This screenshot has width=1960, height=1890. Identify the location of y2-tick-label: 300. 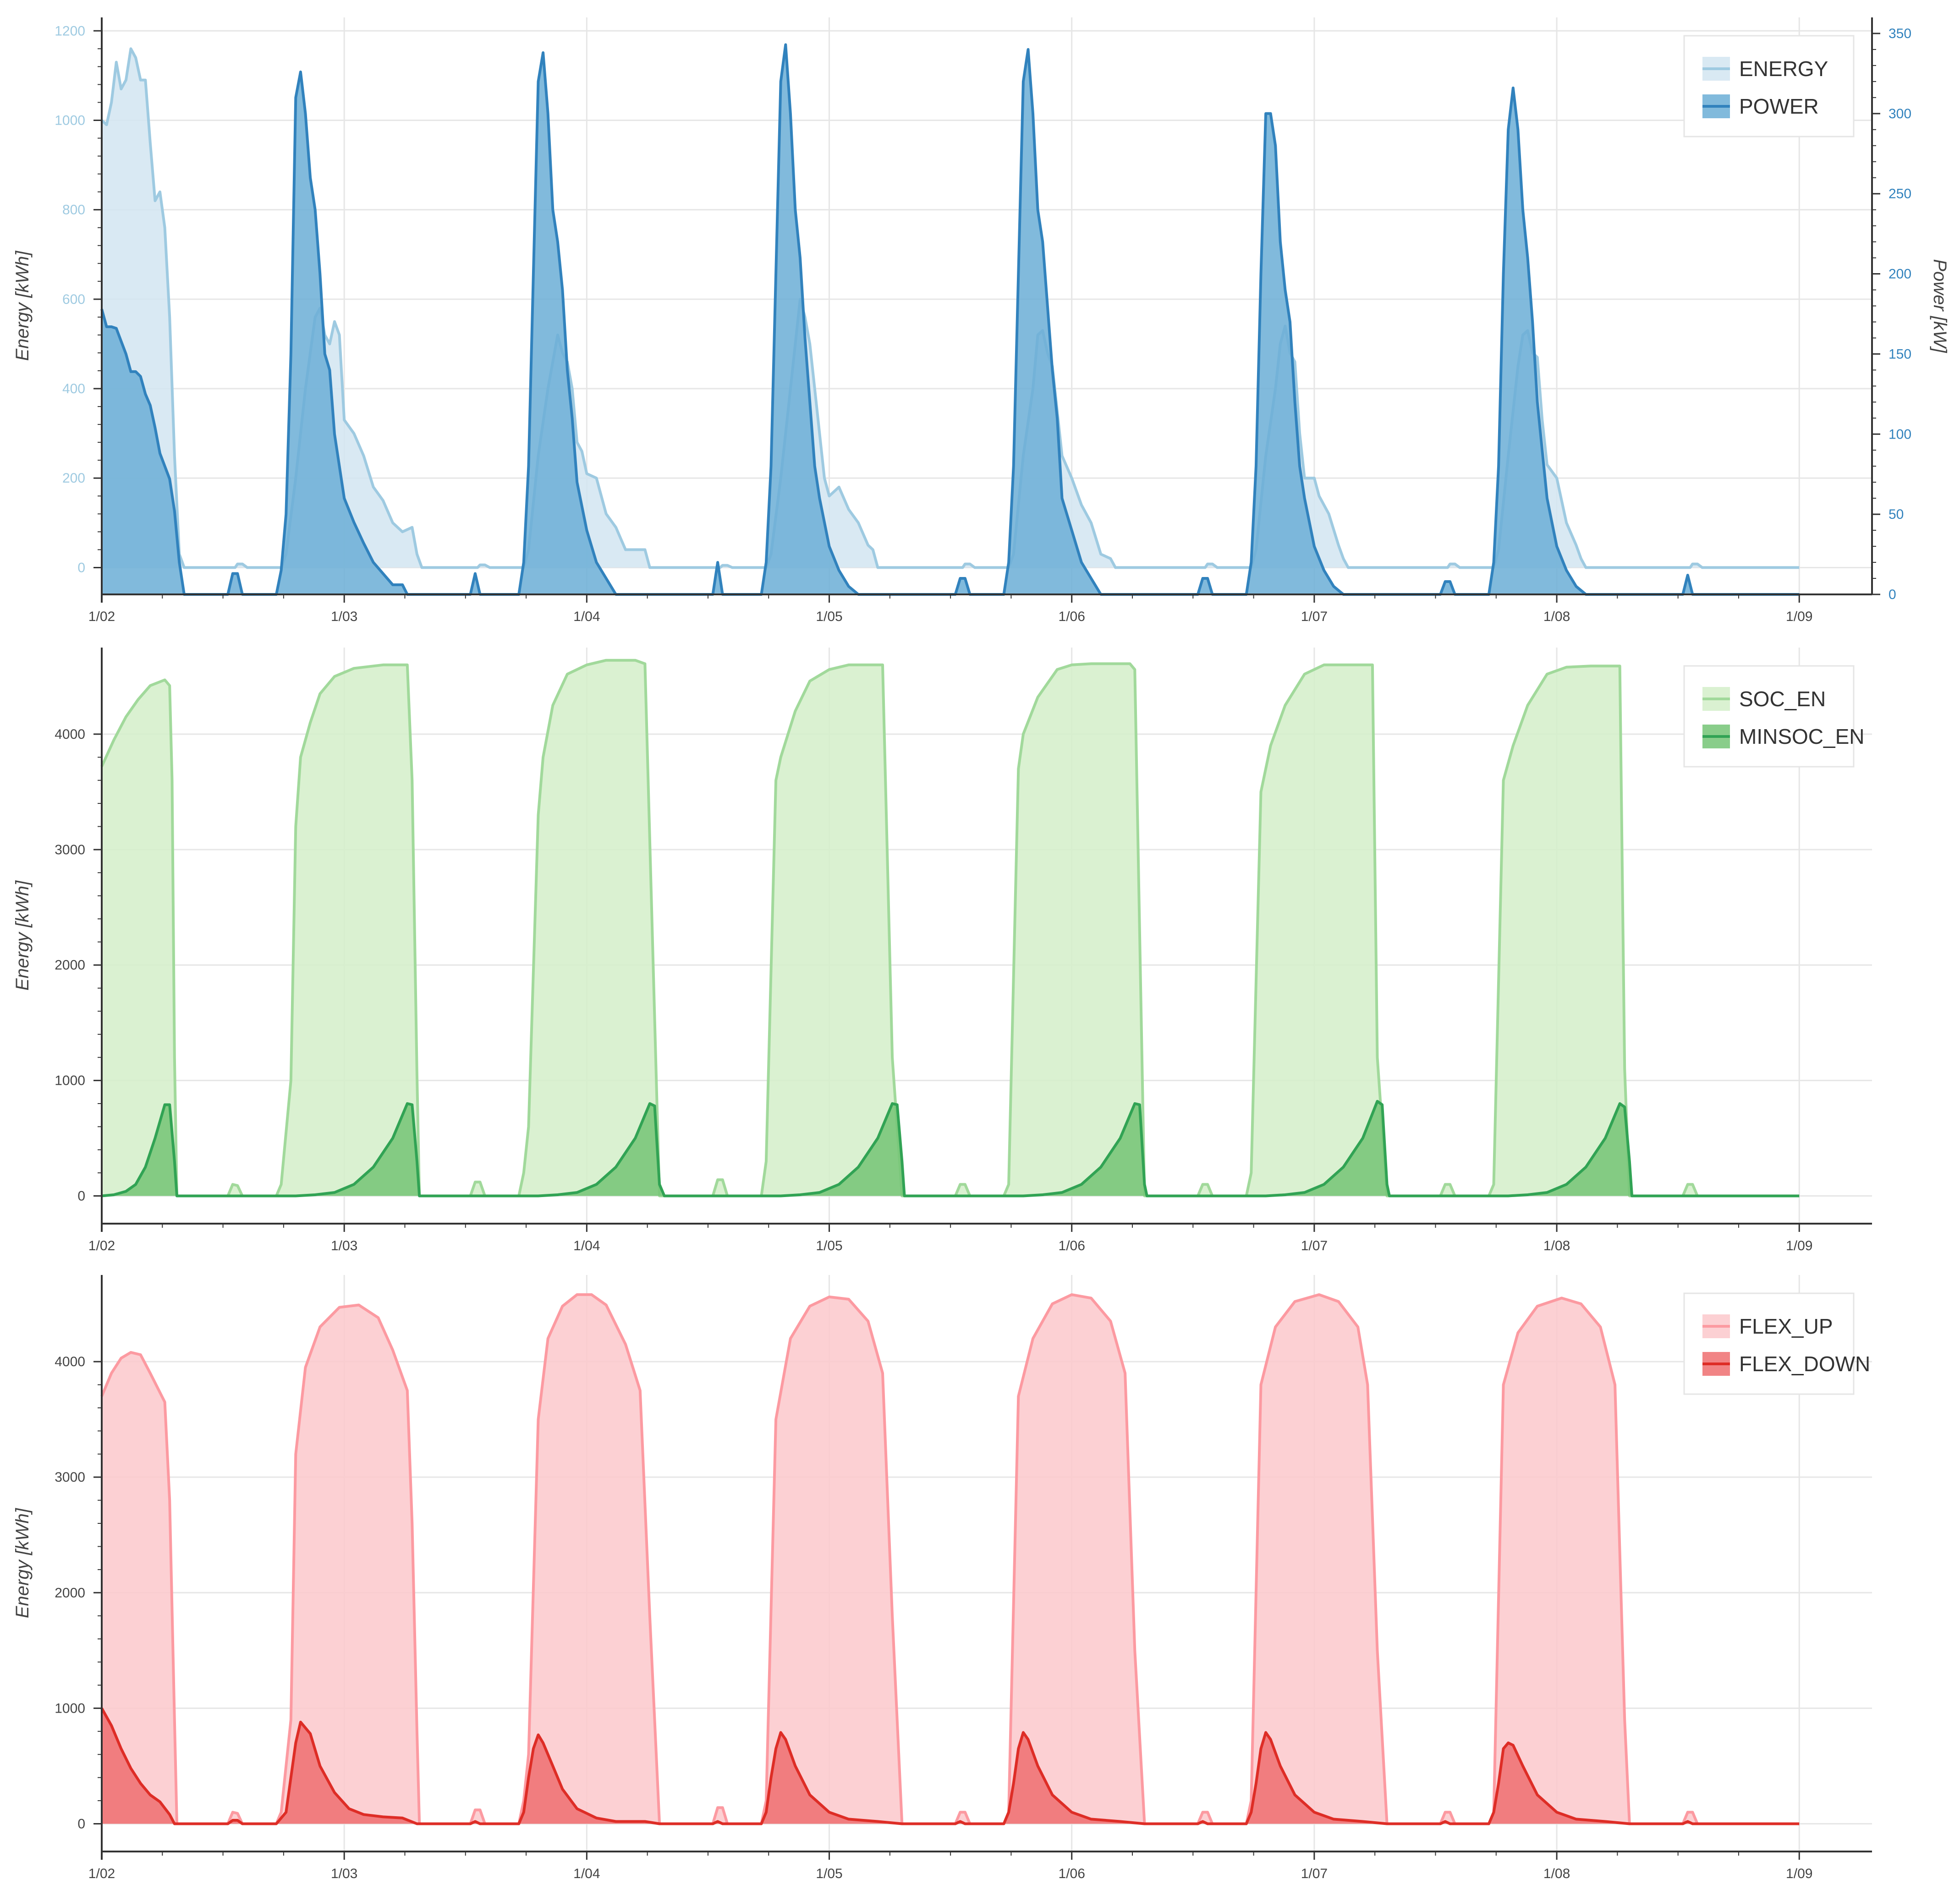
(1900, 113).